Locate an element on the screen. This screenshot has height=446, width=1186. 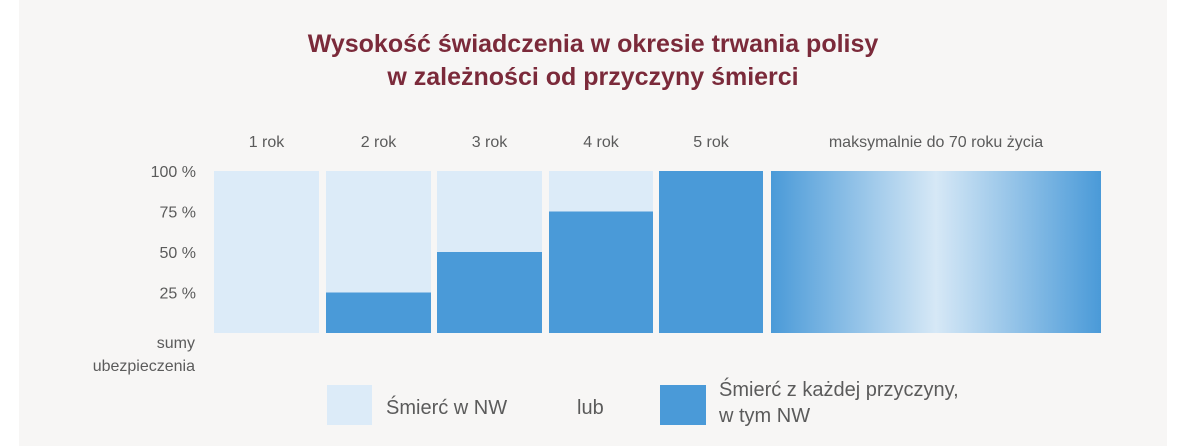
y-axis-label-line-2: ubezpieczenia is located at coordinates (144, 366).